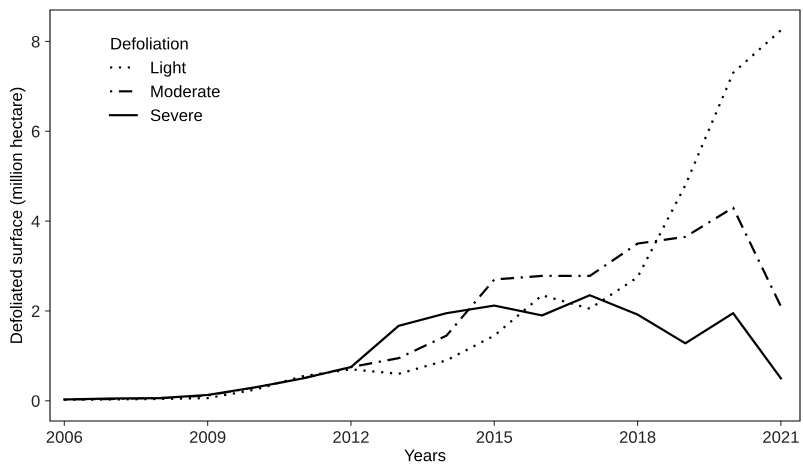 Image resolution: width=803 pixels, height=468 pixels. I want to click on y-tick-label: 4, so click(35, 222).